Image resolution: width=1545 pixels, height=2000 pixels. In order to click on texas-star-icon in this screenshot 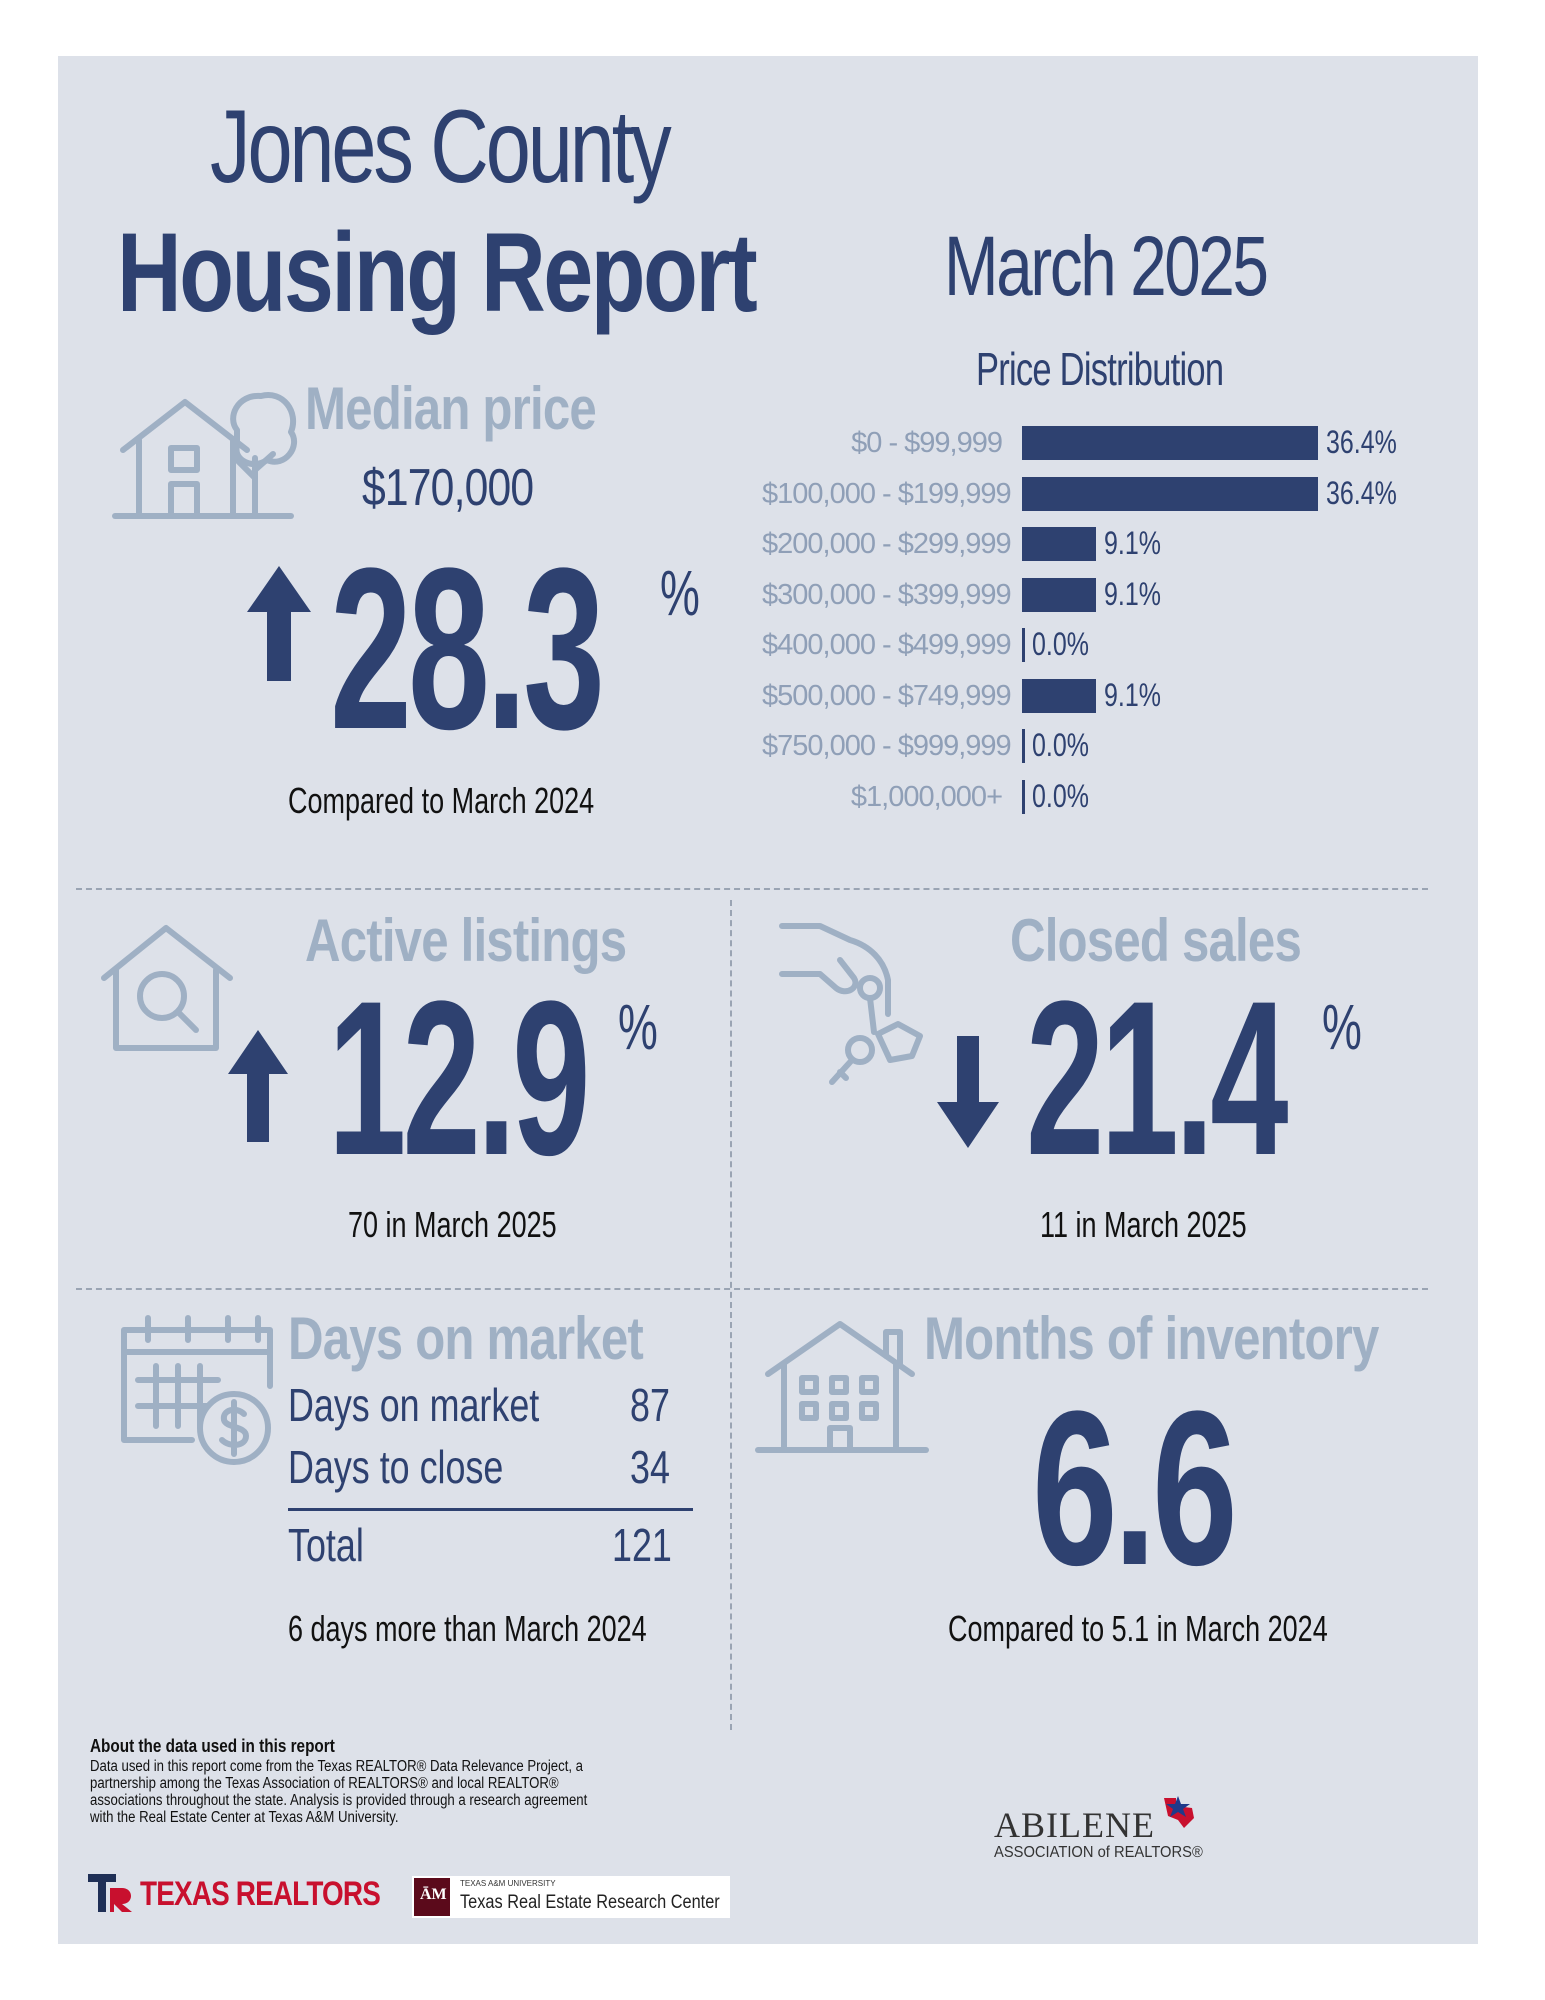, I will do `click(1179, 1812)`.